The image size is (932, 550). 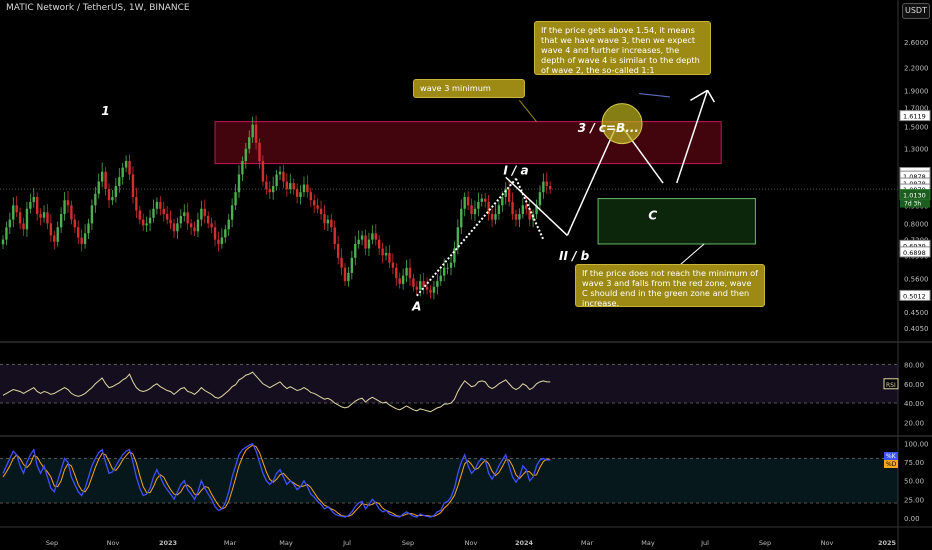 I want to click on price-tick-label: 1.9000, so click(x=916, y=91).